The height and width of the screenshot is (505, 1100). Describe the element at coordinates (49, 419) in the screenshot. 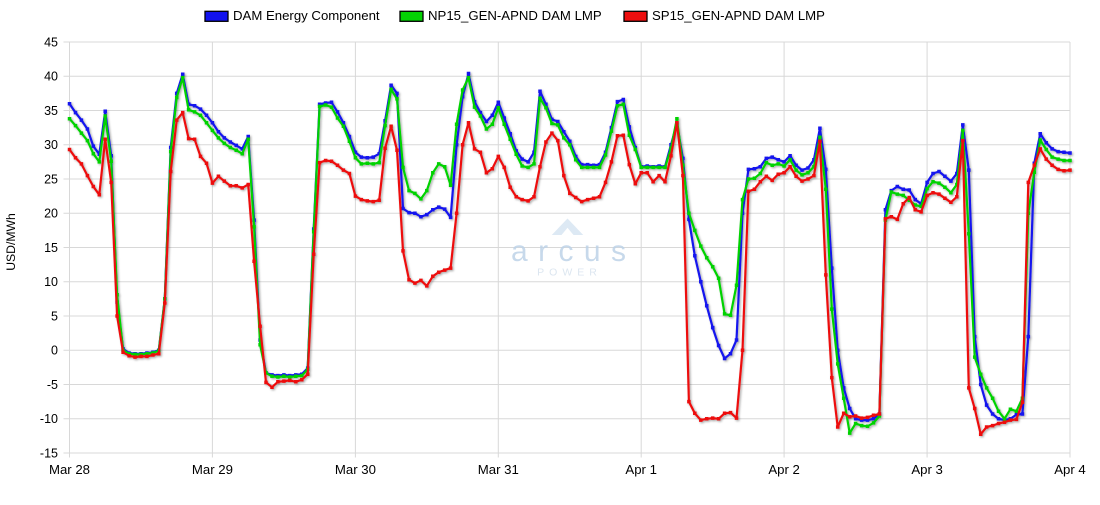

I see `svg-text: -10` at that location.